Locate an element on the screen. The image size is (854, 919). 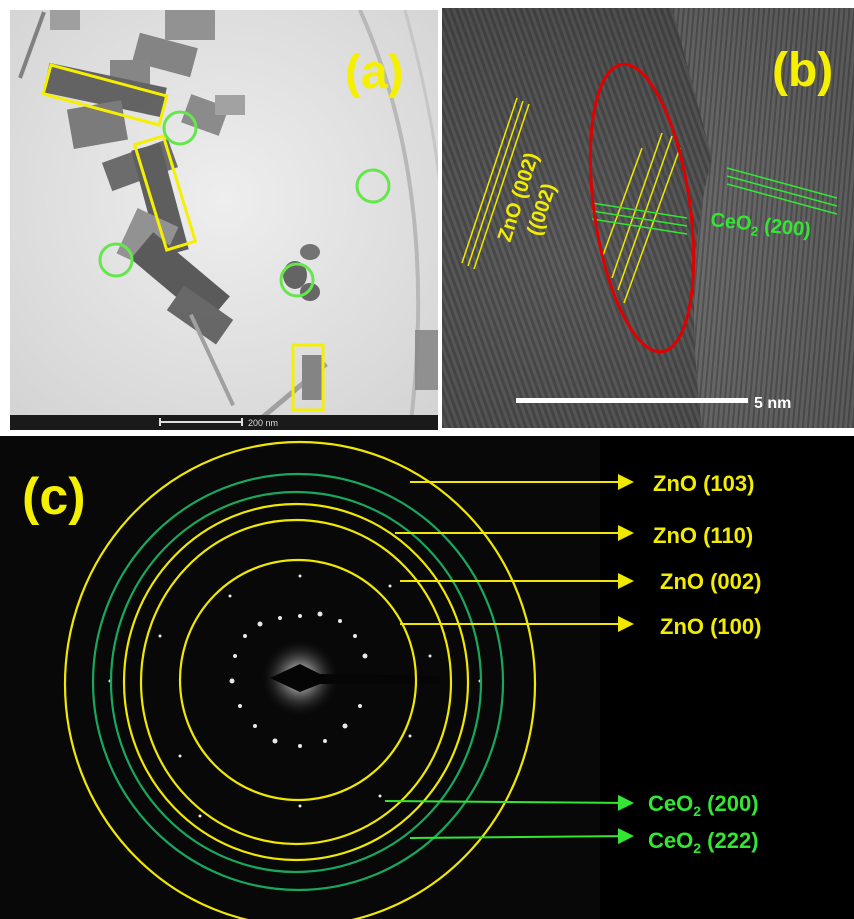
label-zno-002: ZnO (002) is located at coordinates (710, 581).